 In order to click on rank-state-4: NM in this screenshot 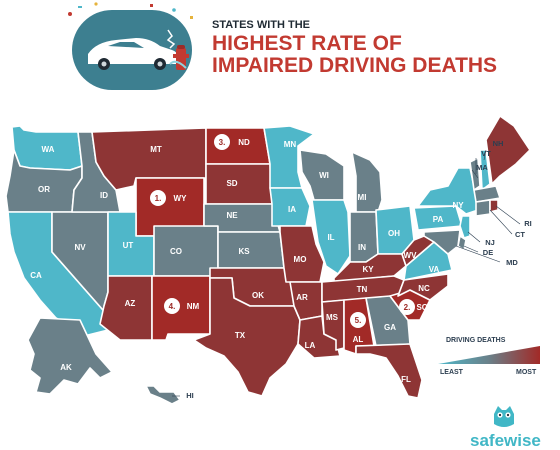, I will do `click(193, 306)`.